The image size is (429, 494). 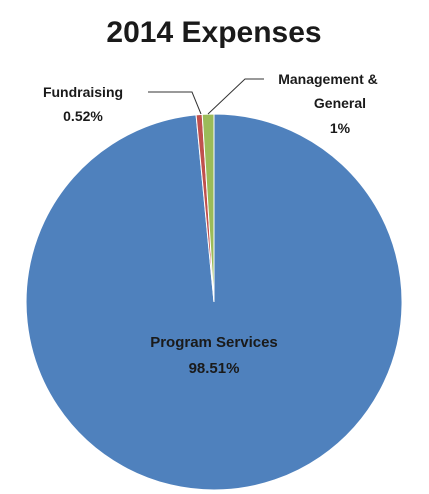 What do you see at coordinates (83, 116) in the screenshot?
I see `fundraising-value: 0.52%` at bounding box center [83, 116].